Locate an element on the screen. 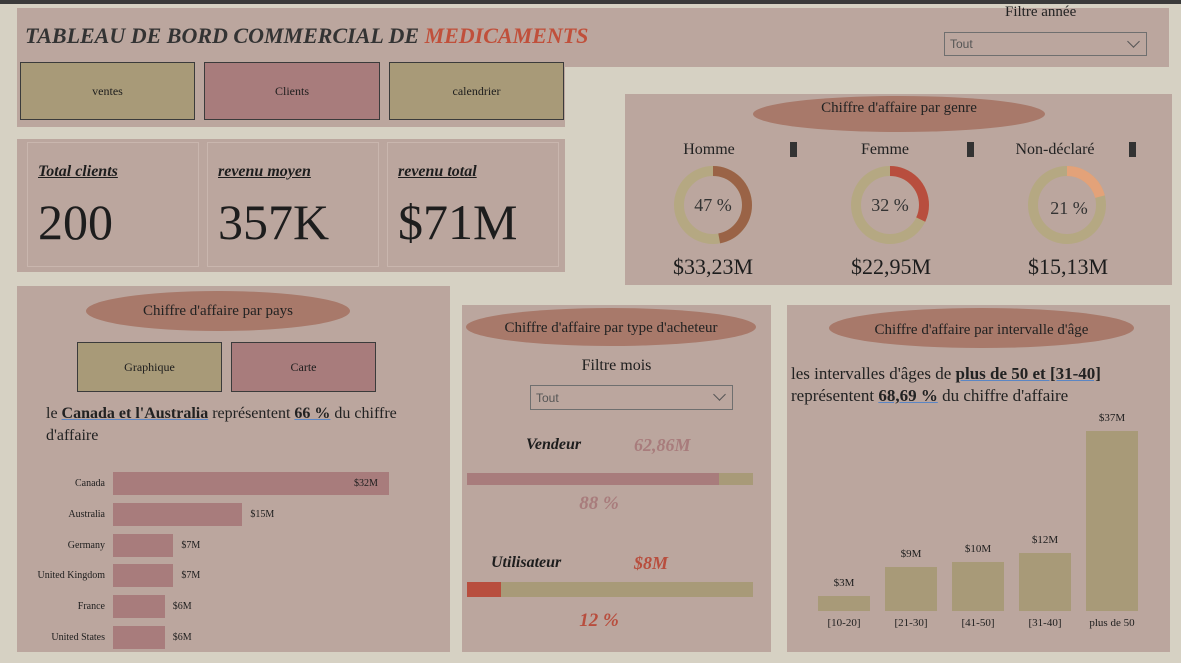 Image resolution: width=1181 pixels, height=663 pixels. age-bar-value: $3M is located at coordinates (844, 583).